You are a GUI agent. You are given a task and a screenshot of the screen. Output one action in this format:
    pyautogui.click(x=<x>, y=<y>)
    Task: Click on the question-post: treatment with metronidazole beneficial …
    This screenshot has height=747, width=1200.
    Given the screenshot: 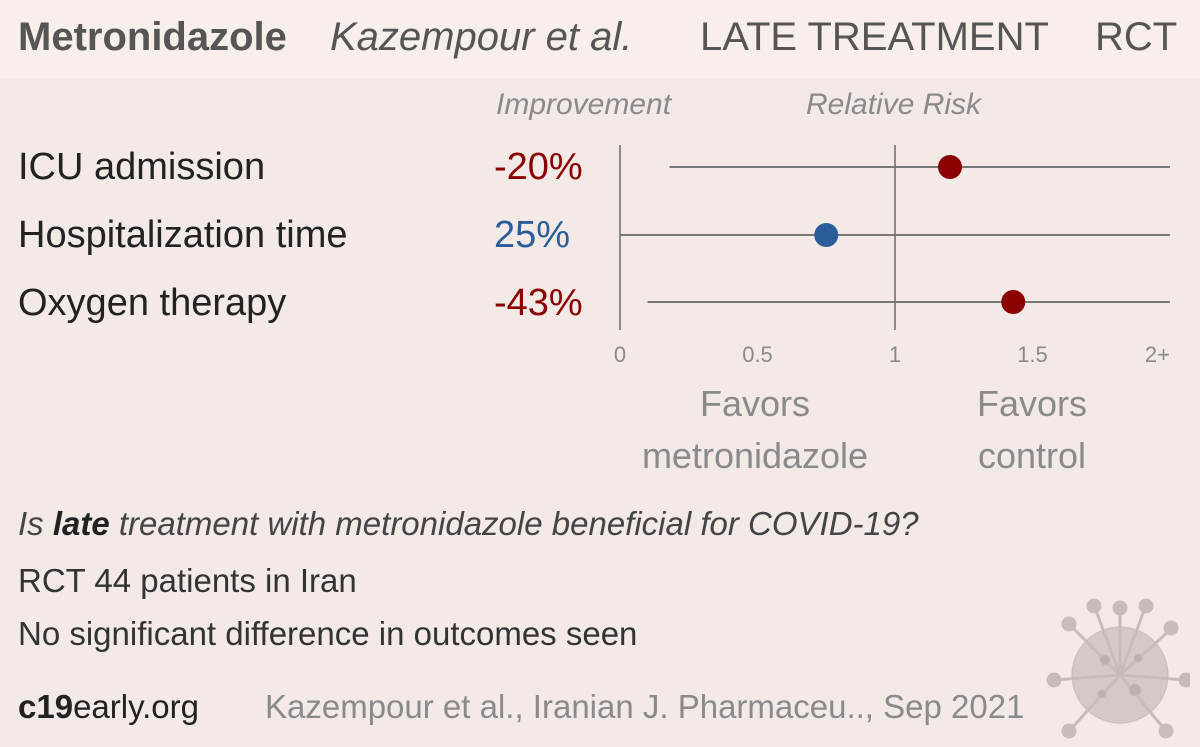 What is the action you would take?
    pyautogui.click(x=514, y=523)
    